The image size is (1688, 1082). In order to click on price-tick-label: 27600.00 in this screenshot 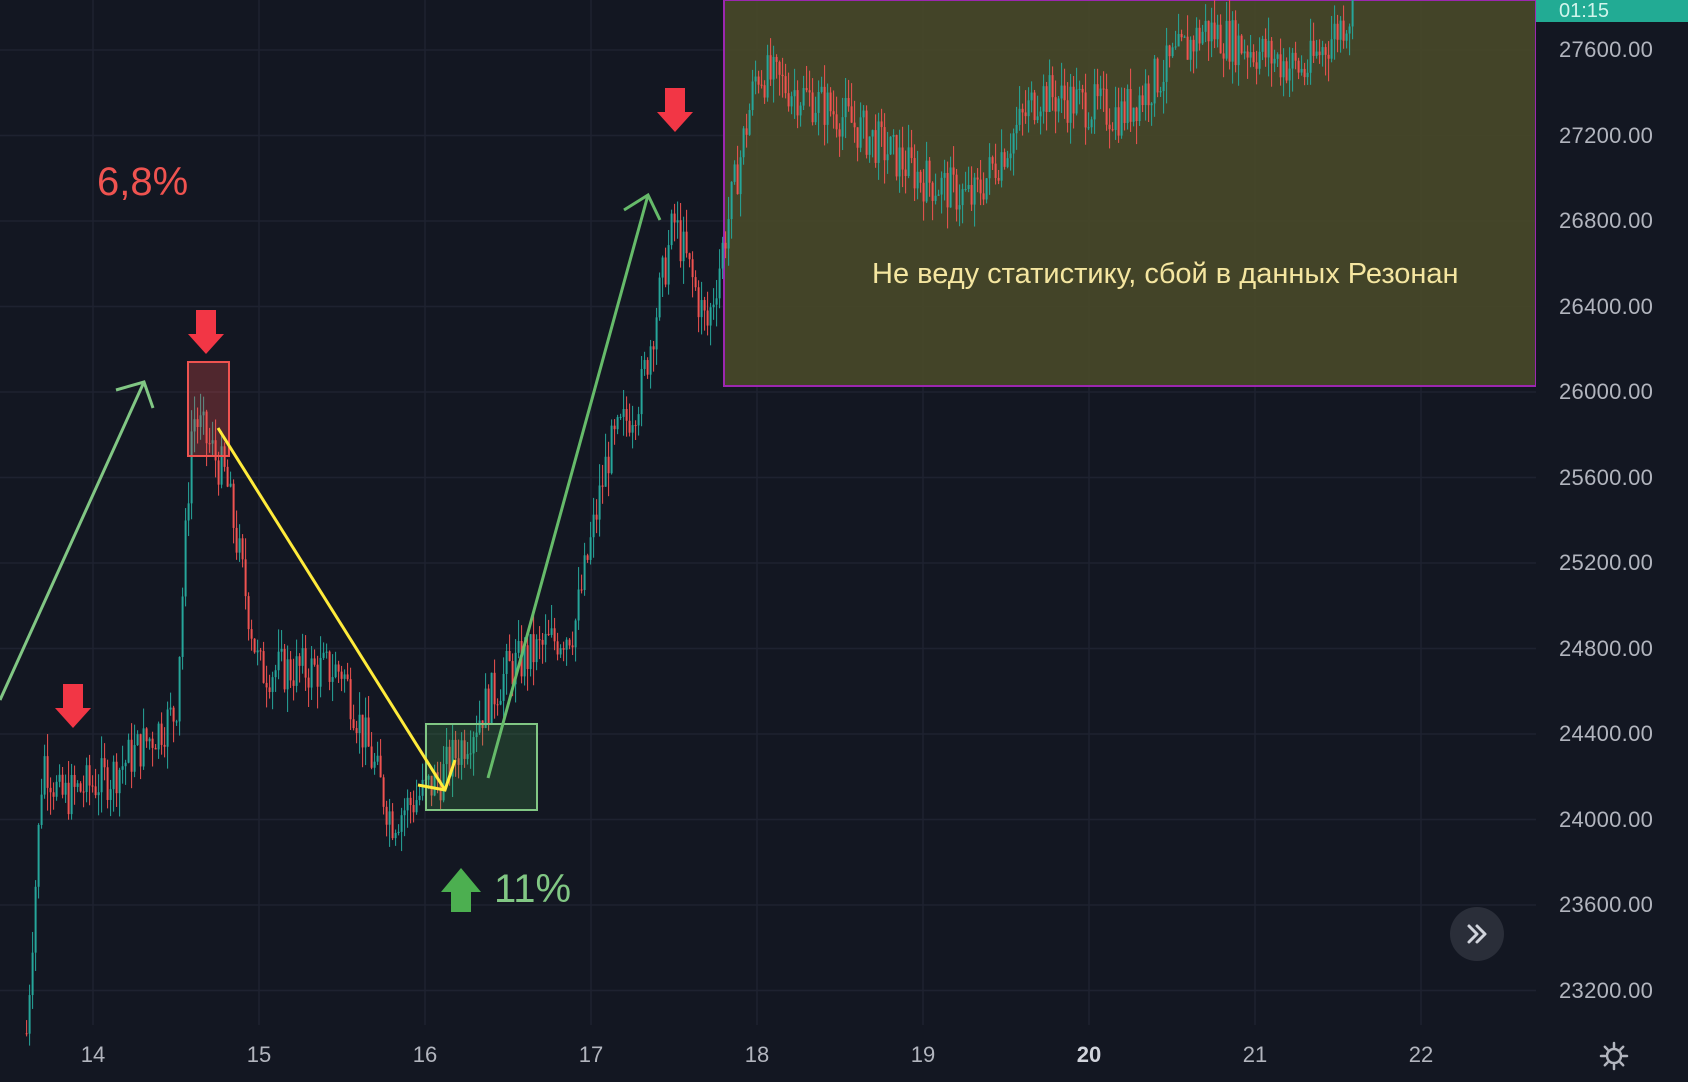, I will do `click(1606, 49)`.